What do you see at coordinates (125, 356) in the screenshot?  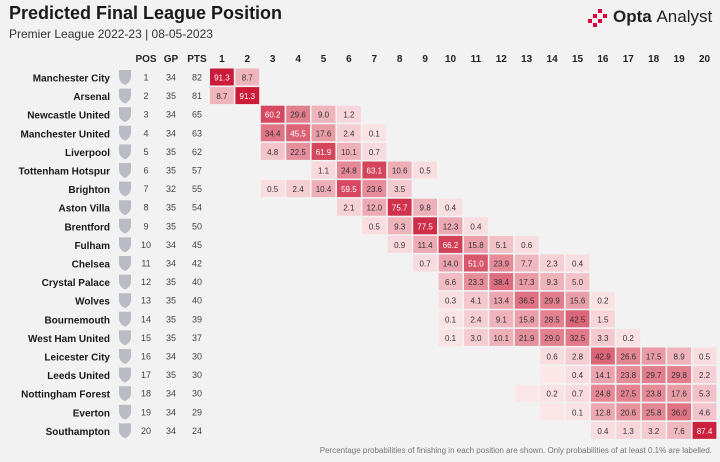 I see `leicester-badge-icon` at bounding box center [125, 356].